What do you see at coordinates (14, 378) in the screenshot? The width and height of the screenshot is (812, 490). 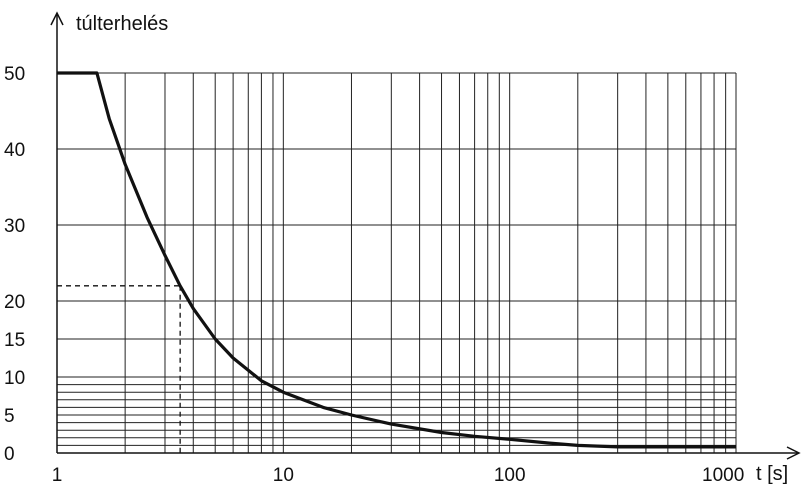 I see `y-tick-label: 10` at bounding box center [14, 378].